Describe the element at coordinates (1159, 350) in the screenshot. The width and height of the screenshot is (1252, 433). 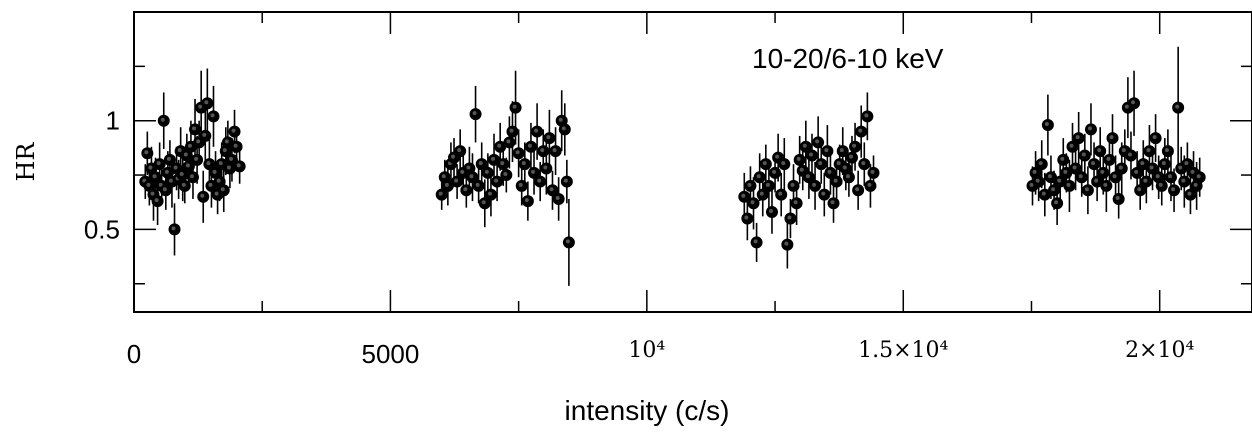
I see `x-tick-label: 2×10⁴` at that location.